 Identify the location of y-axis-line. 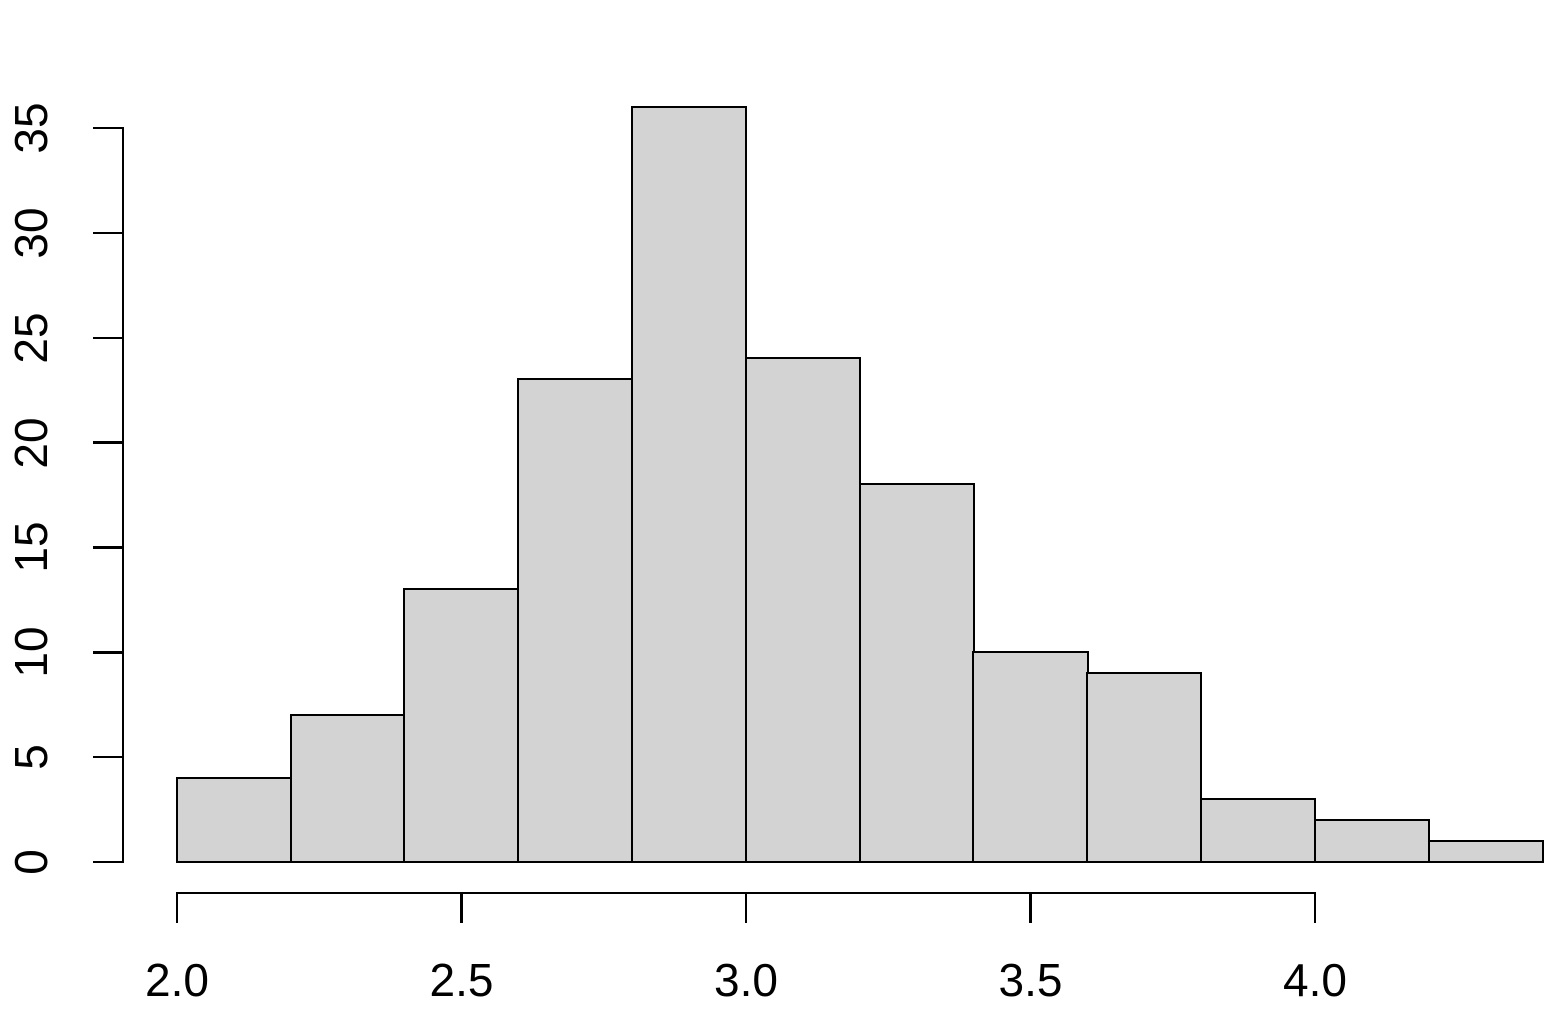
(123, 495).